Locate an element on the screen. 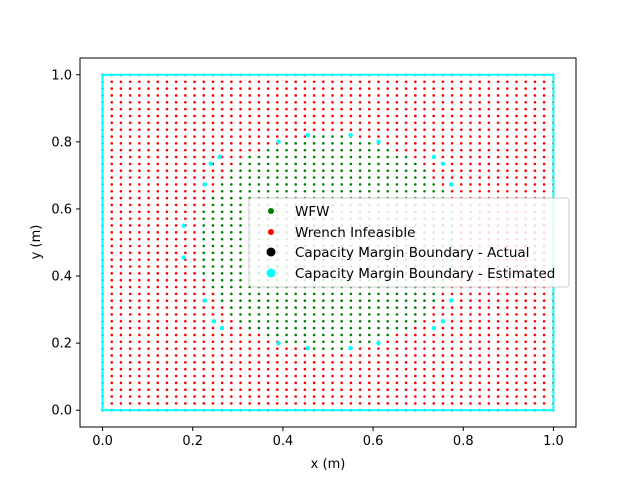 Image resolution: width=640 pixels, height=480 pixels. y-tick-label: 0.6 is located at coordinates (61, 209).